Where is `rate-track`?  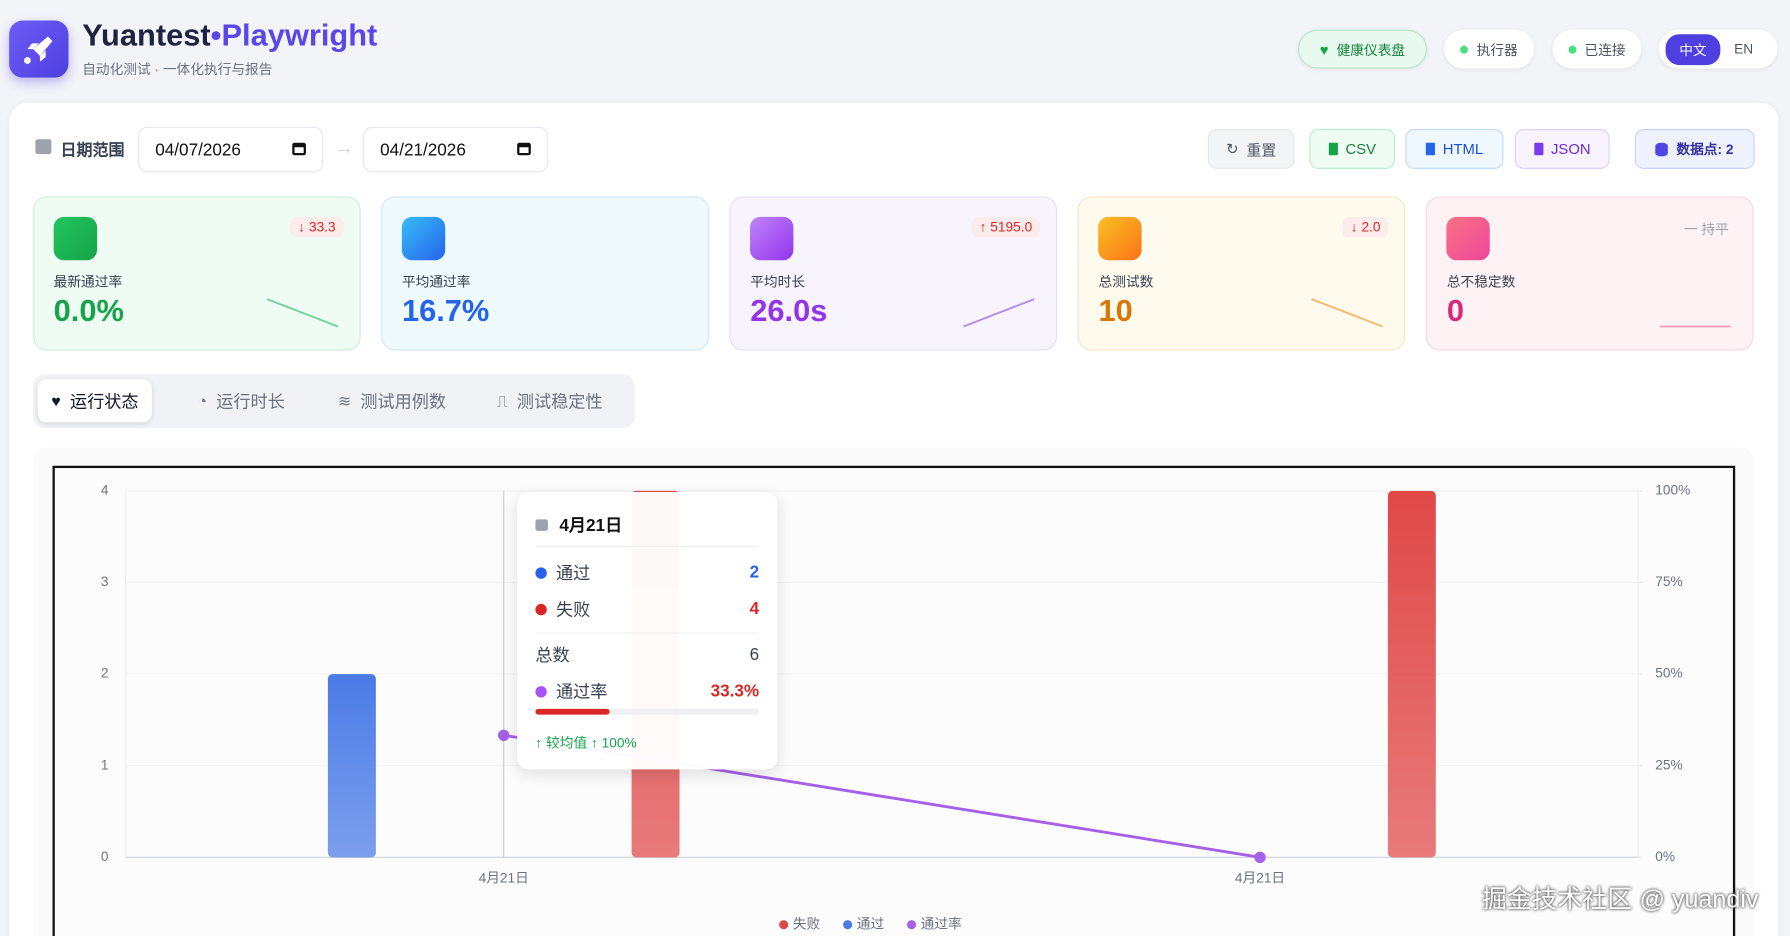 rate-track is located at coordinates (647, 711).